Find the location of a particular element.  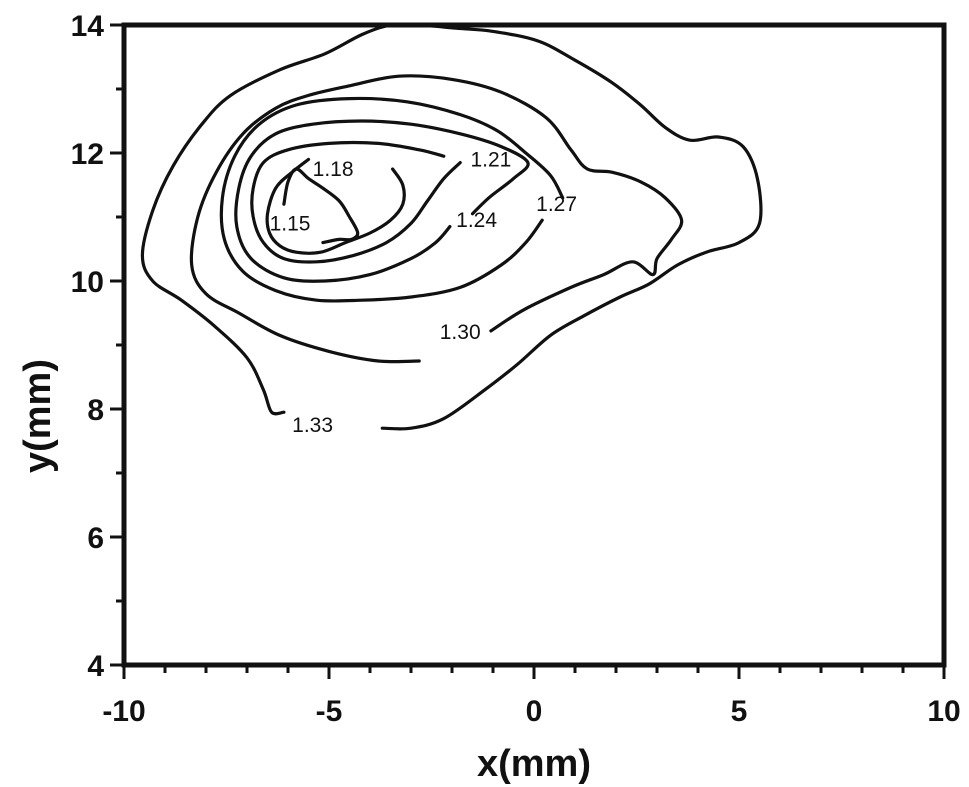

x-tick-label: -5 is located at coordinates (329, 711).